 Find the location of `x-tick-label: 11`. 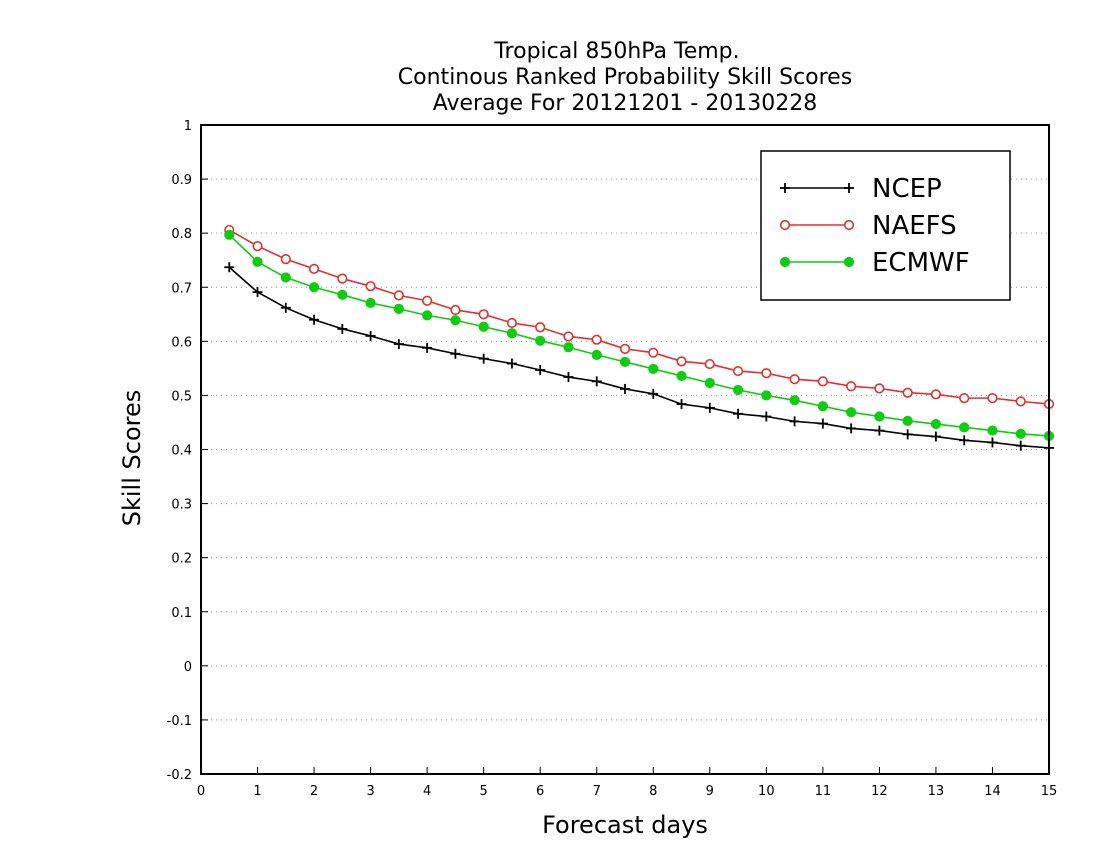

x-tick-label: 11 is located at coordinates (823, 791).